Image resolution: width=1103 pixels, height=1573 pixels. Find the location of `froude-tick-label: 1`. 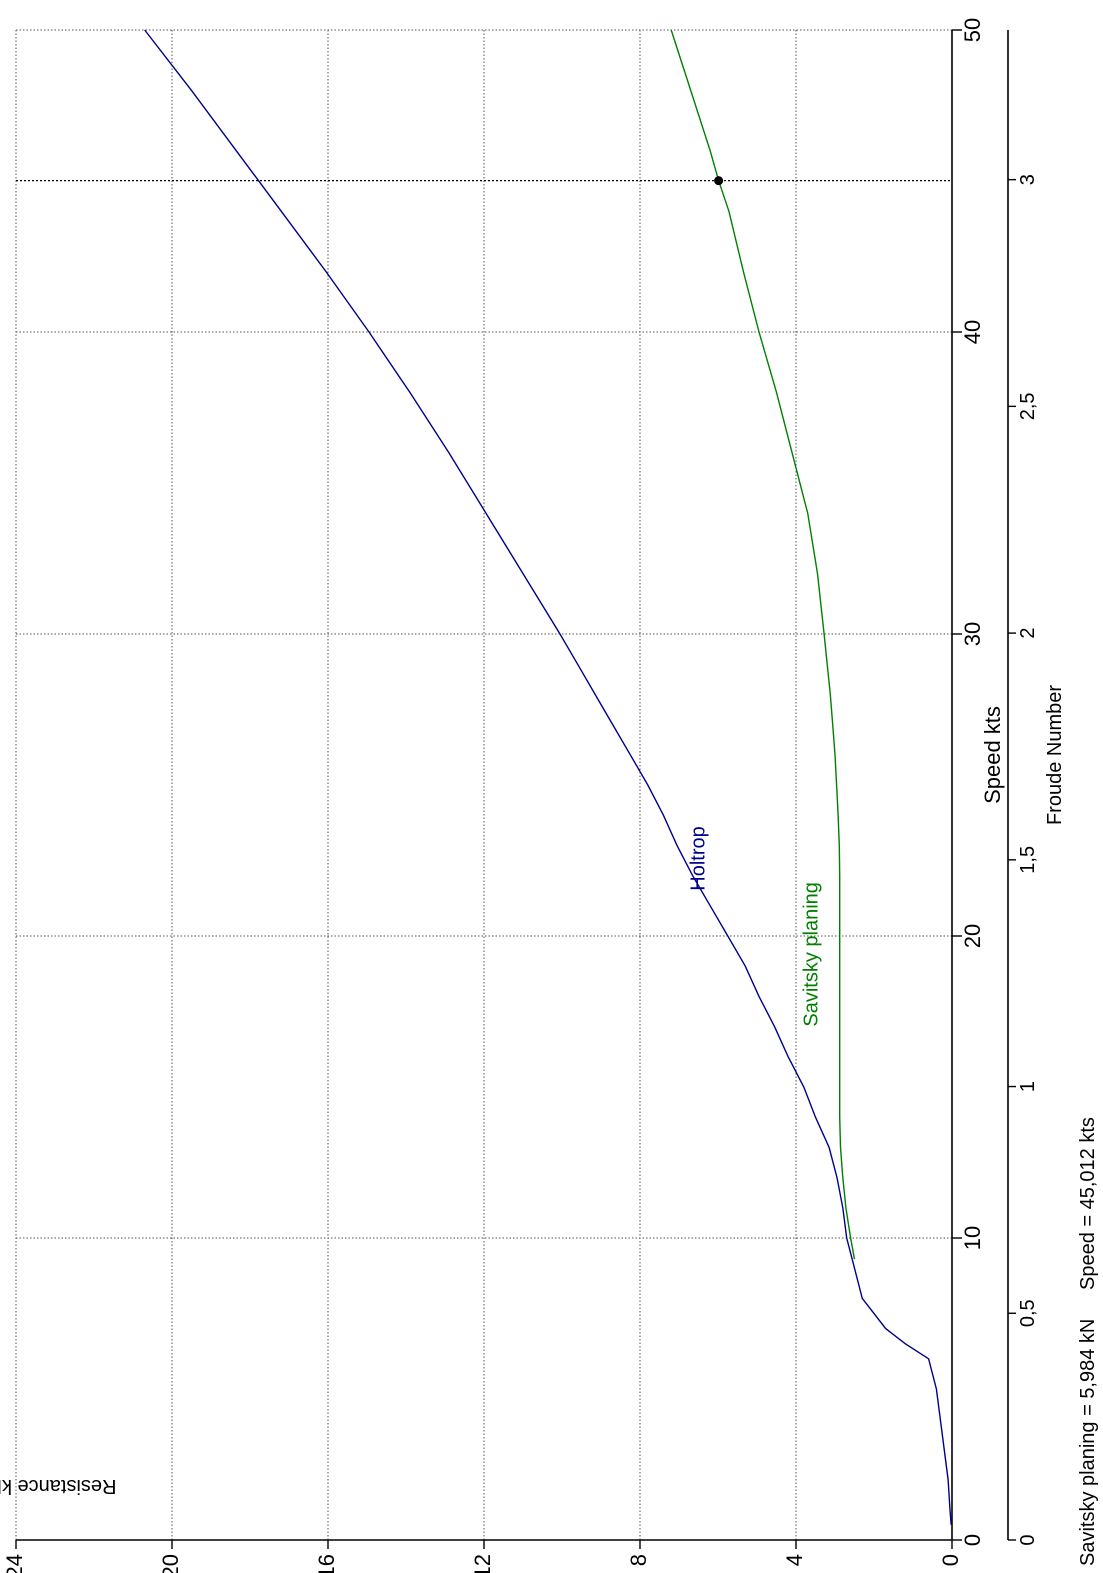

froude-tick-label: 1 is located at coordinates (1028, 1086).